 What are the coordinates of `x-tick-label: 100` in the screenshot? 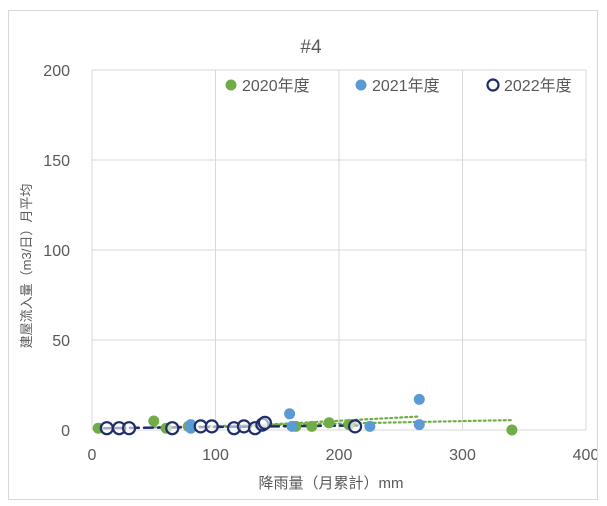 It's located at (215, 455).